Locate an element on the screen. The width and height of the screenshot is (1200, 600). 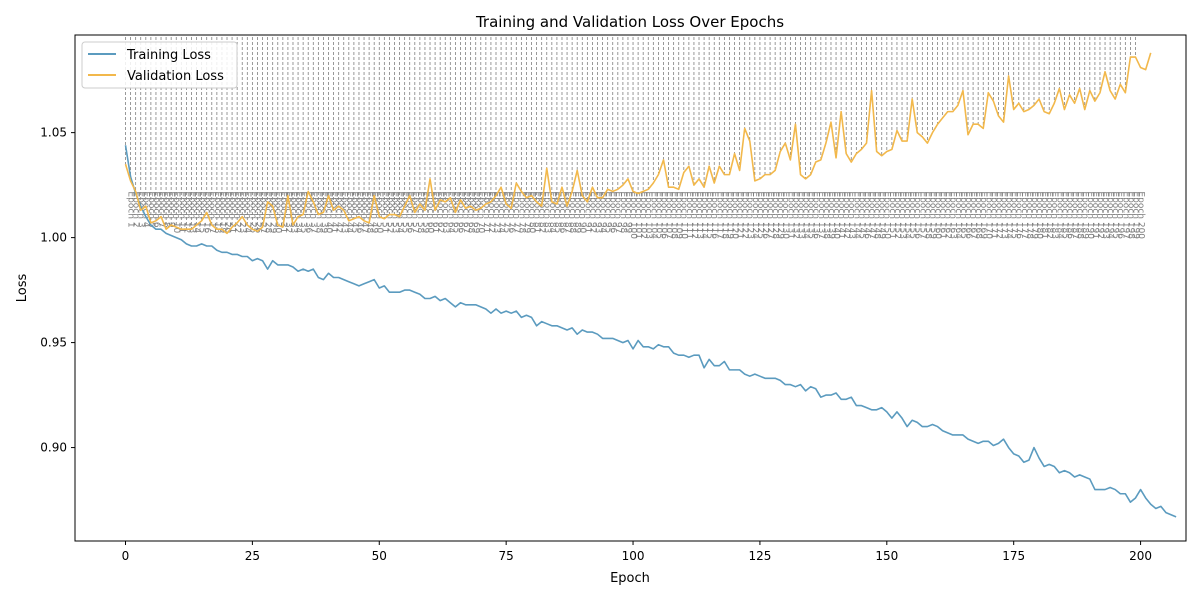
epoch-marker-label: Epoch 127 is located at coordinates (770, 215).